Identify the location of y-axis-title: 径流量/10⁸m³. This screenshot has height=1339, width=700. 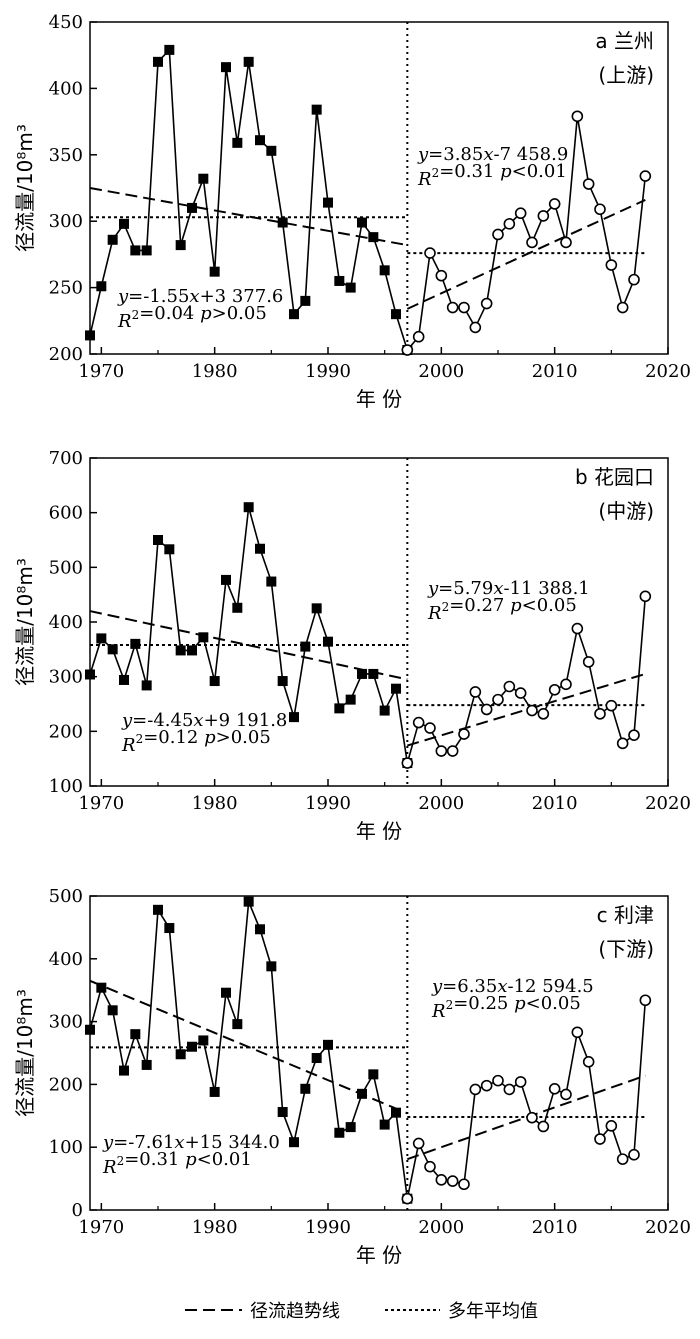
(25, 1053).